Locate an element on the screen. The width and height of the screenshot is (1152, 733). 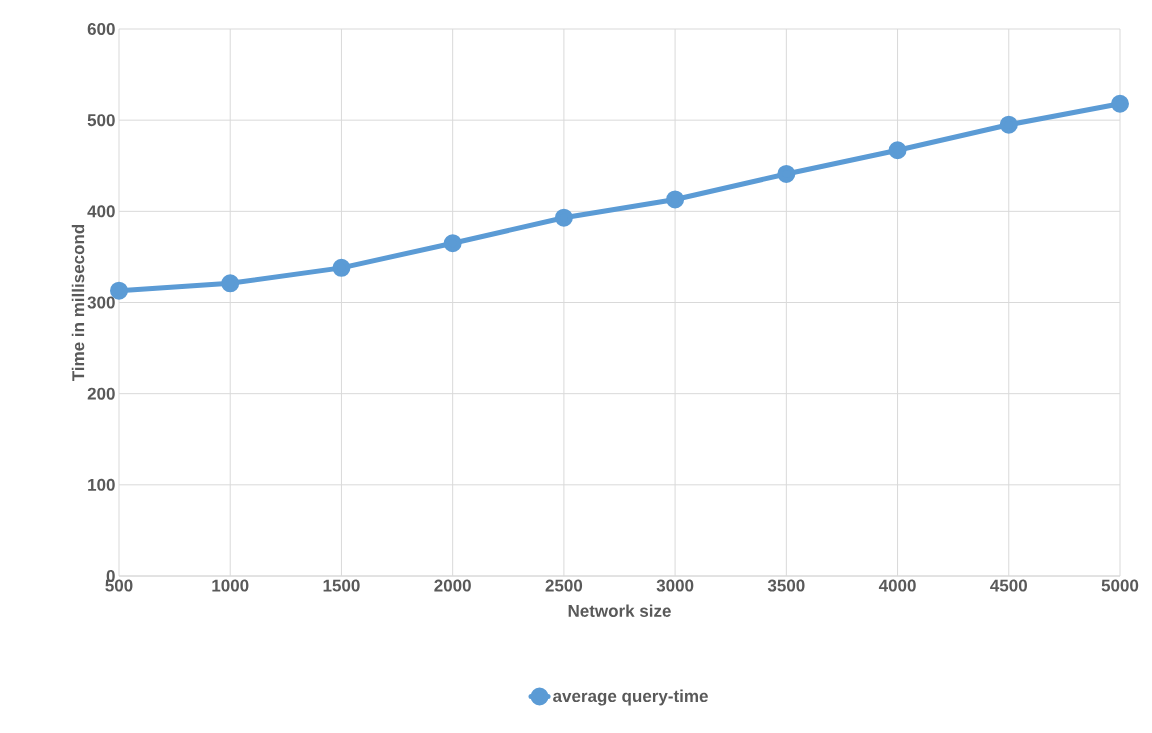
y-tick-label: 600 is located at coordinates (101, 29).